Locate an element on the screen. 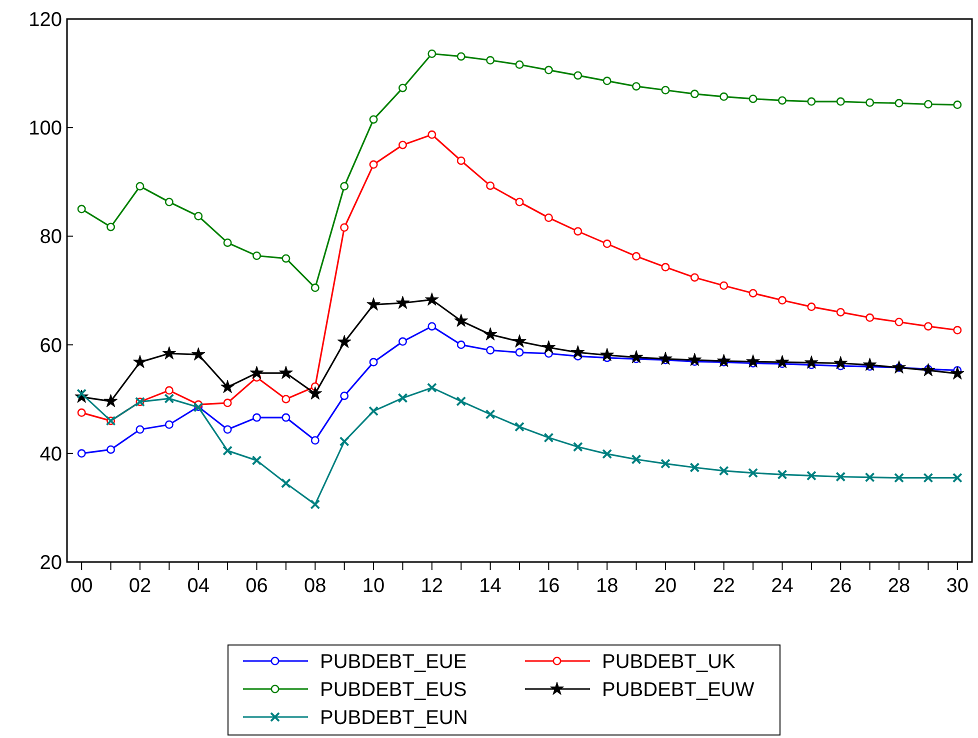 The width and height of the screenshot is (978, 738). x-tick-label: 28 is located at coordinates (899, 586).